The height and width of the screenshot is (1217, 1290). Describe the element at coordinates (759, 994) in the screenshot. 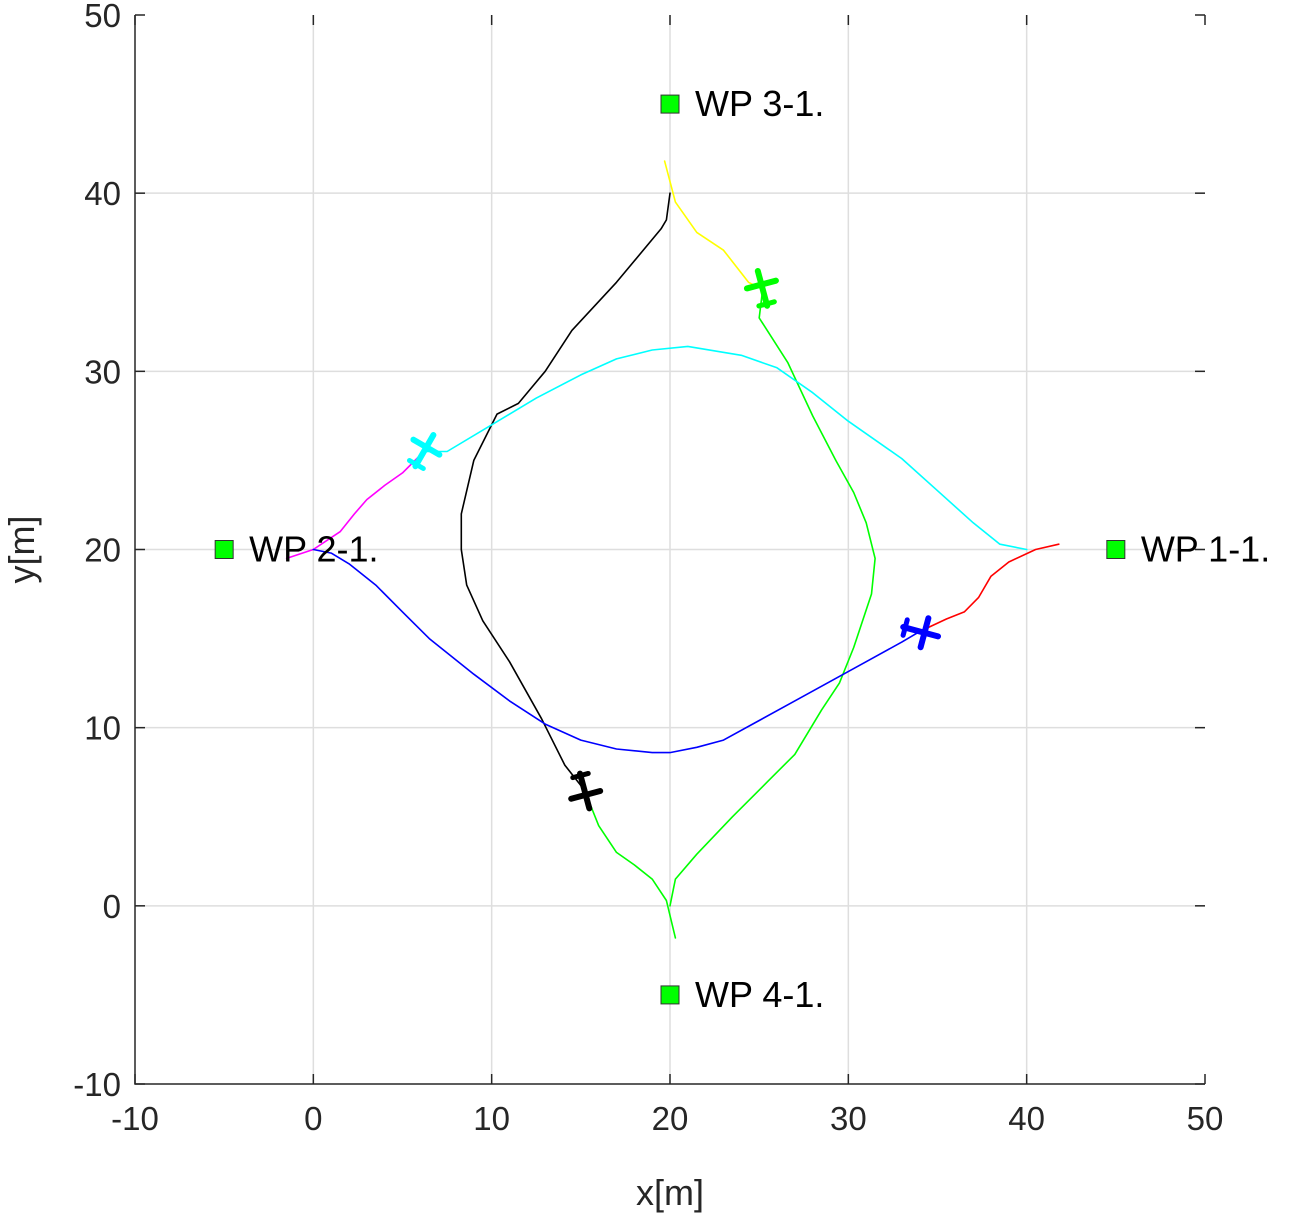

I see `waypoint-label: WP 4-1.` at that location.